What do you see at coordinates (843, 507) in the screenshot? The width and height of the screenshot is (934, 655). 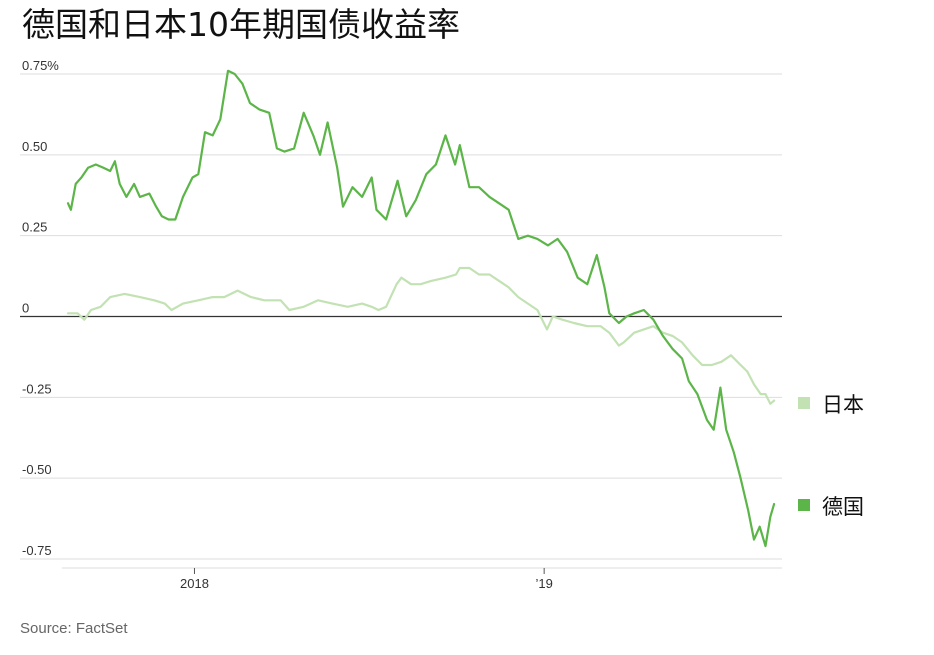 I see `legend-label: 德国` at bounding box center [843, 507].